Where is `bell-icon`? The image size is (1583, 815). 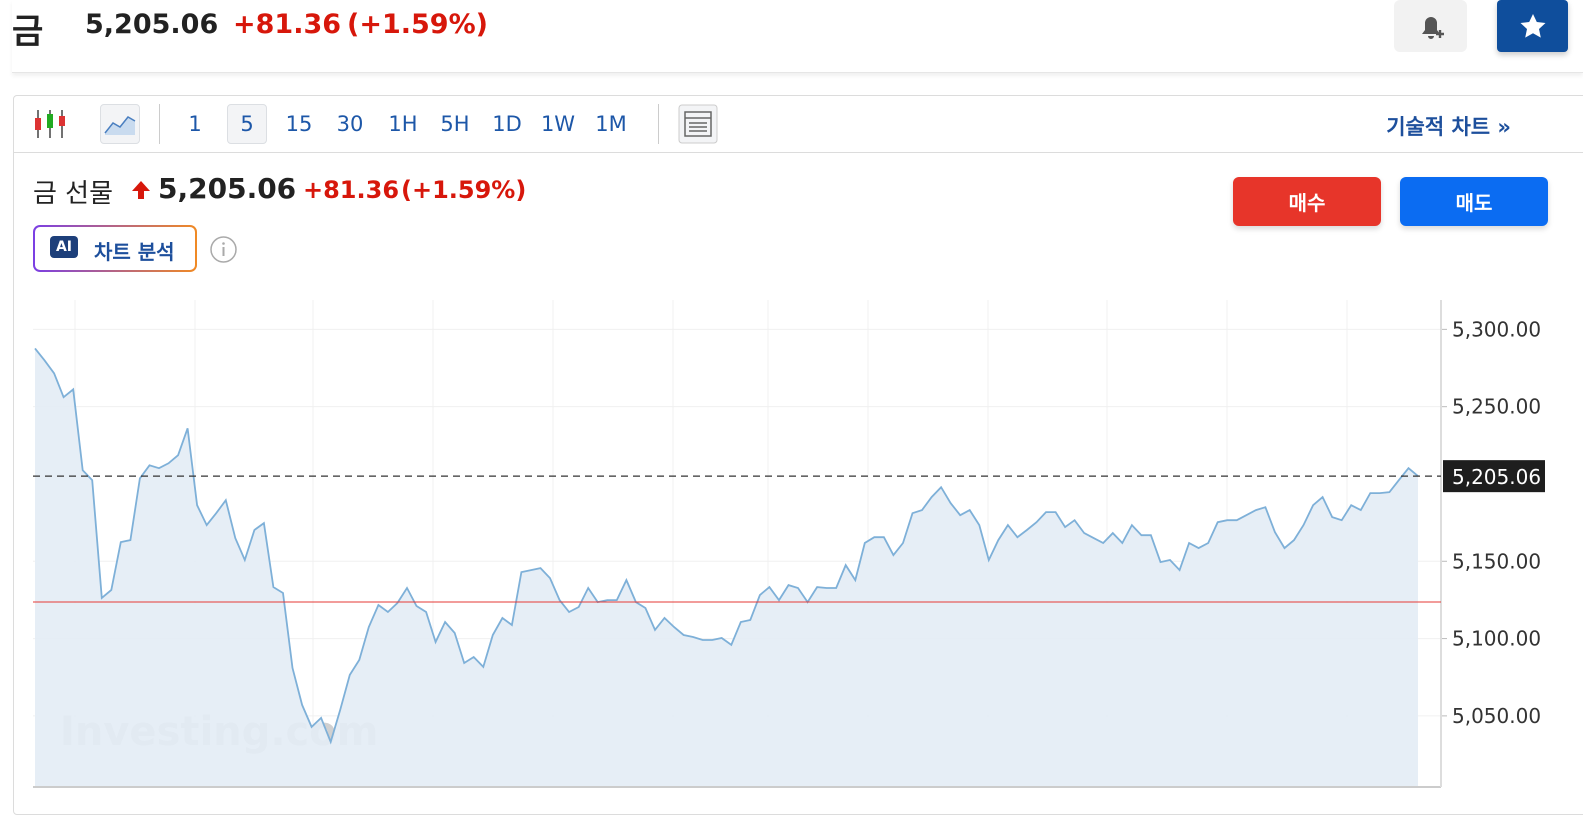
bell-icon is located at coordinates (1433, 28).